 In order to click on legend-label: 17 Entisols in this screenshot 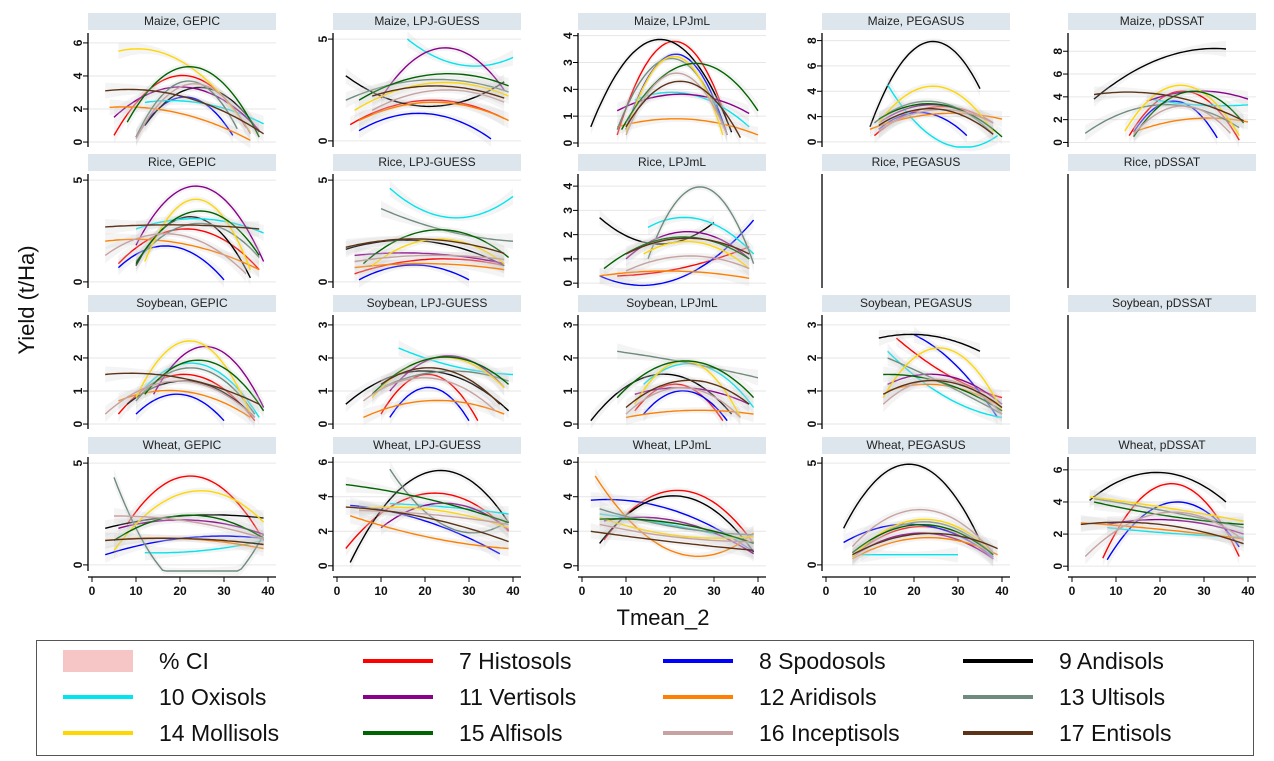, I will do `click(1115, 732)`.